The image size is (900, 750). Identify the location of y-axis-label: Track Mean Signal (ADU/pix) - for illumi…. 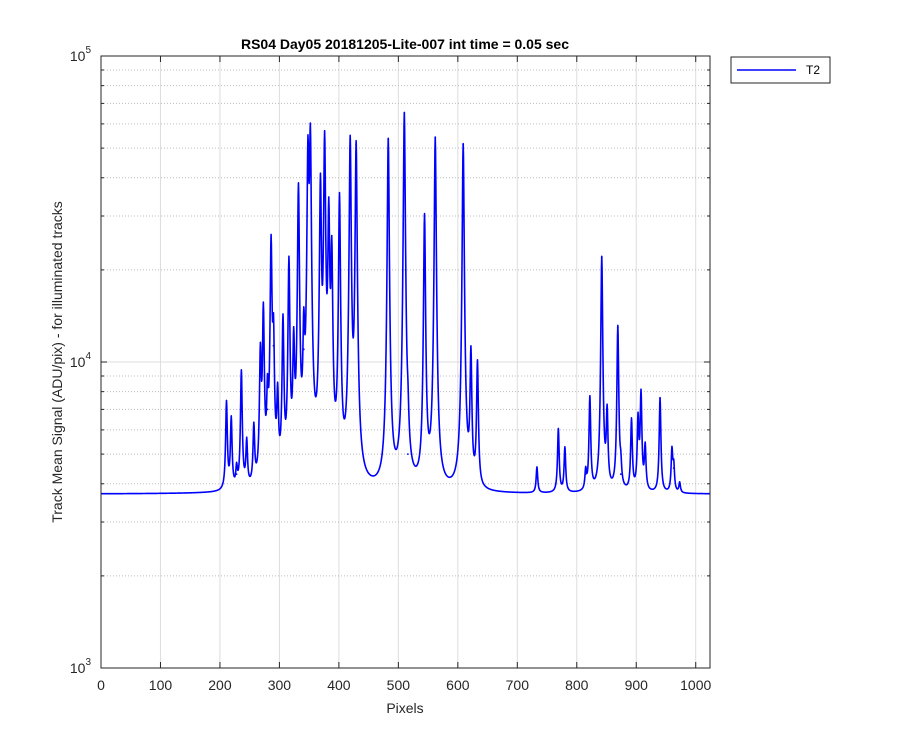
(57, 362).